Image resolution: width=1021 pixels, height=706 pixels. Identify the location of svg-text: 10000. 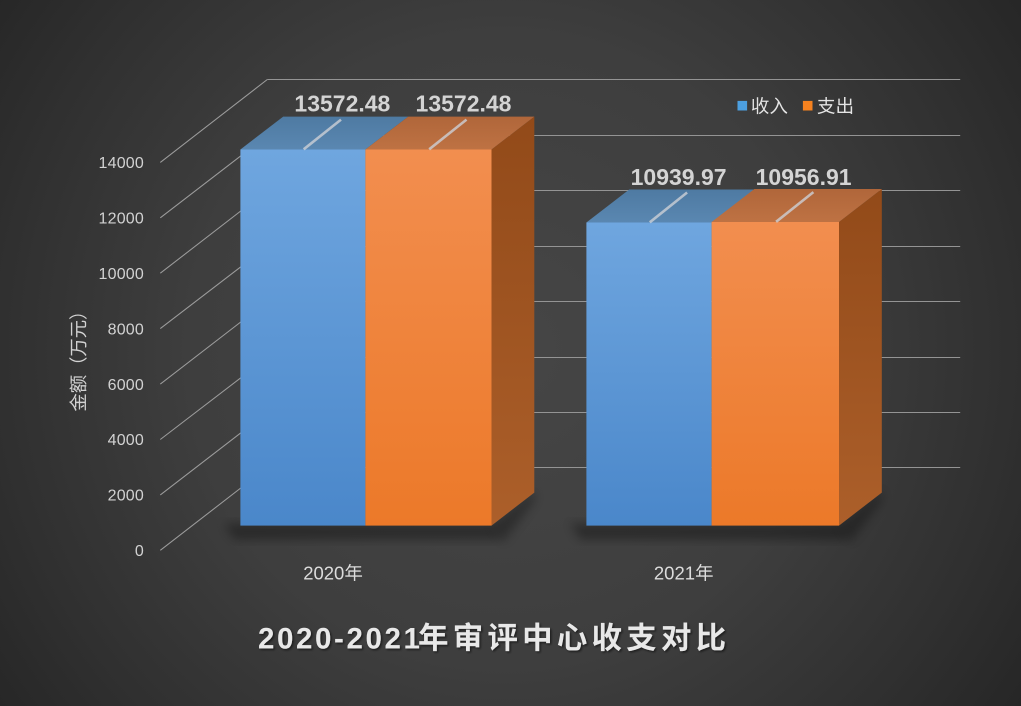
(122, 274).